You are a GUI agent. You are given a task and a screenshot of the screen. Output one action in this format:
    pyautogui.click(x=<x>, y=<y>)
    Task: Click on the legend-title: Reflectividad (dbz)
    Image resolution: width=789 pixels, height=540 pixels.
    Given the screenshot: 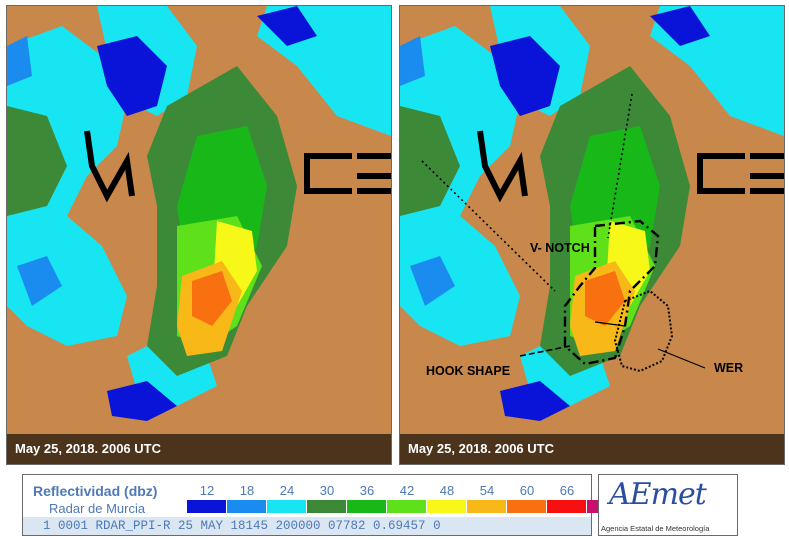 What is the action you would take?
    pyautogui.click(x=95, y=491)
    